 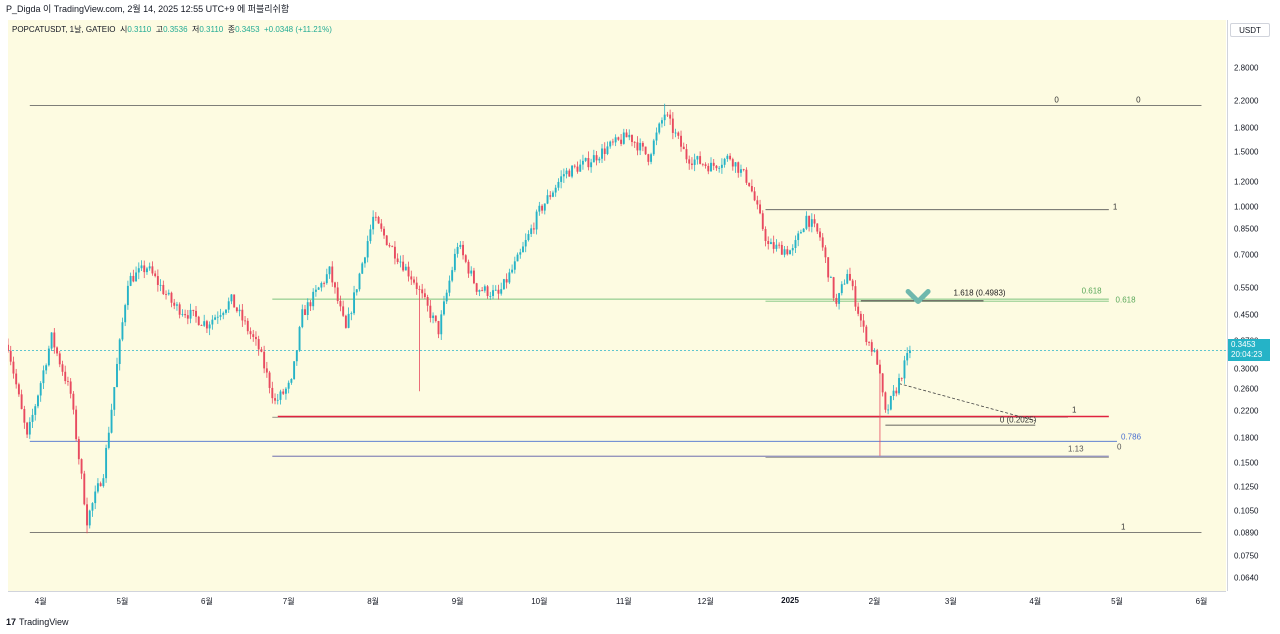 What do you see at coordinates (1243, 344) in the screenshot?
I see `current-price-value: 0.3453` at bounding box center [1243, 344].